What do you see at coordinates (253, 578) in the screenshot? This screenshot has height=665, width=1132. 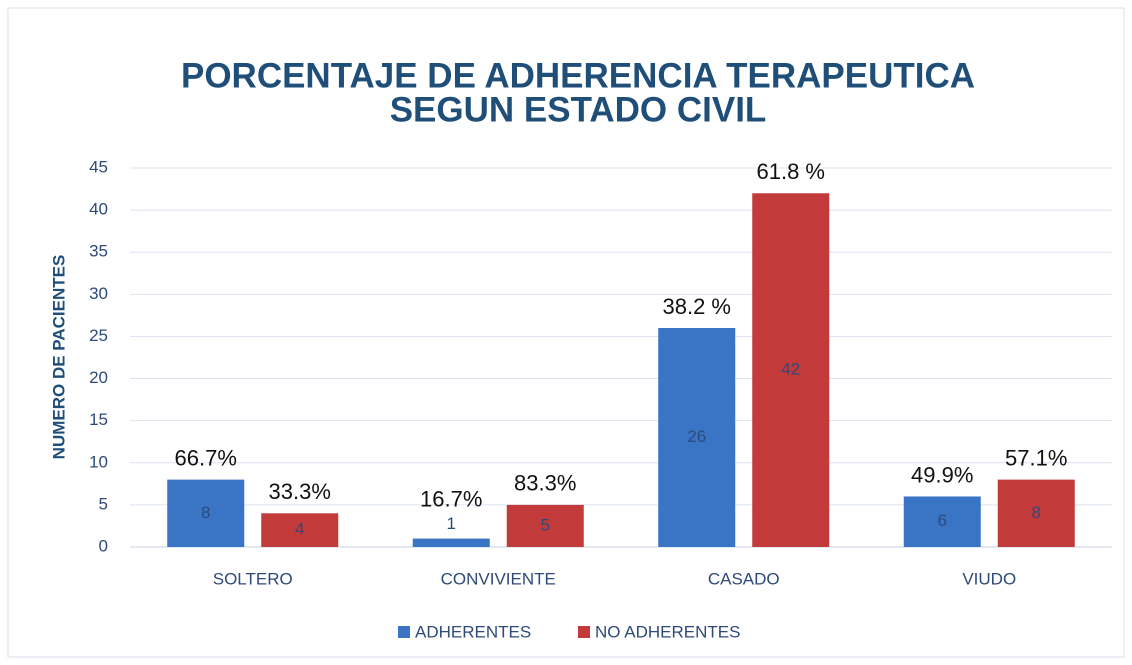 I see `x-tick-label: SOLTERO` at bounding box center [253, 578].